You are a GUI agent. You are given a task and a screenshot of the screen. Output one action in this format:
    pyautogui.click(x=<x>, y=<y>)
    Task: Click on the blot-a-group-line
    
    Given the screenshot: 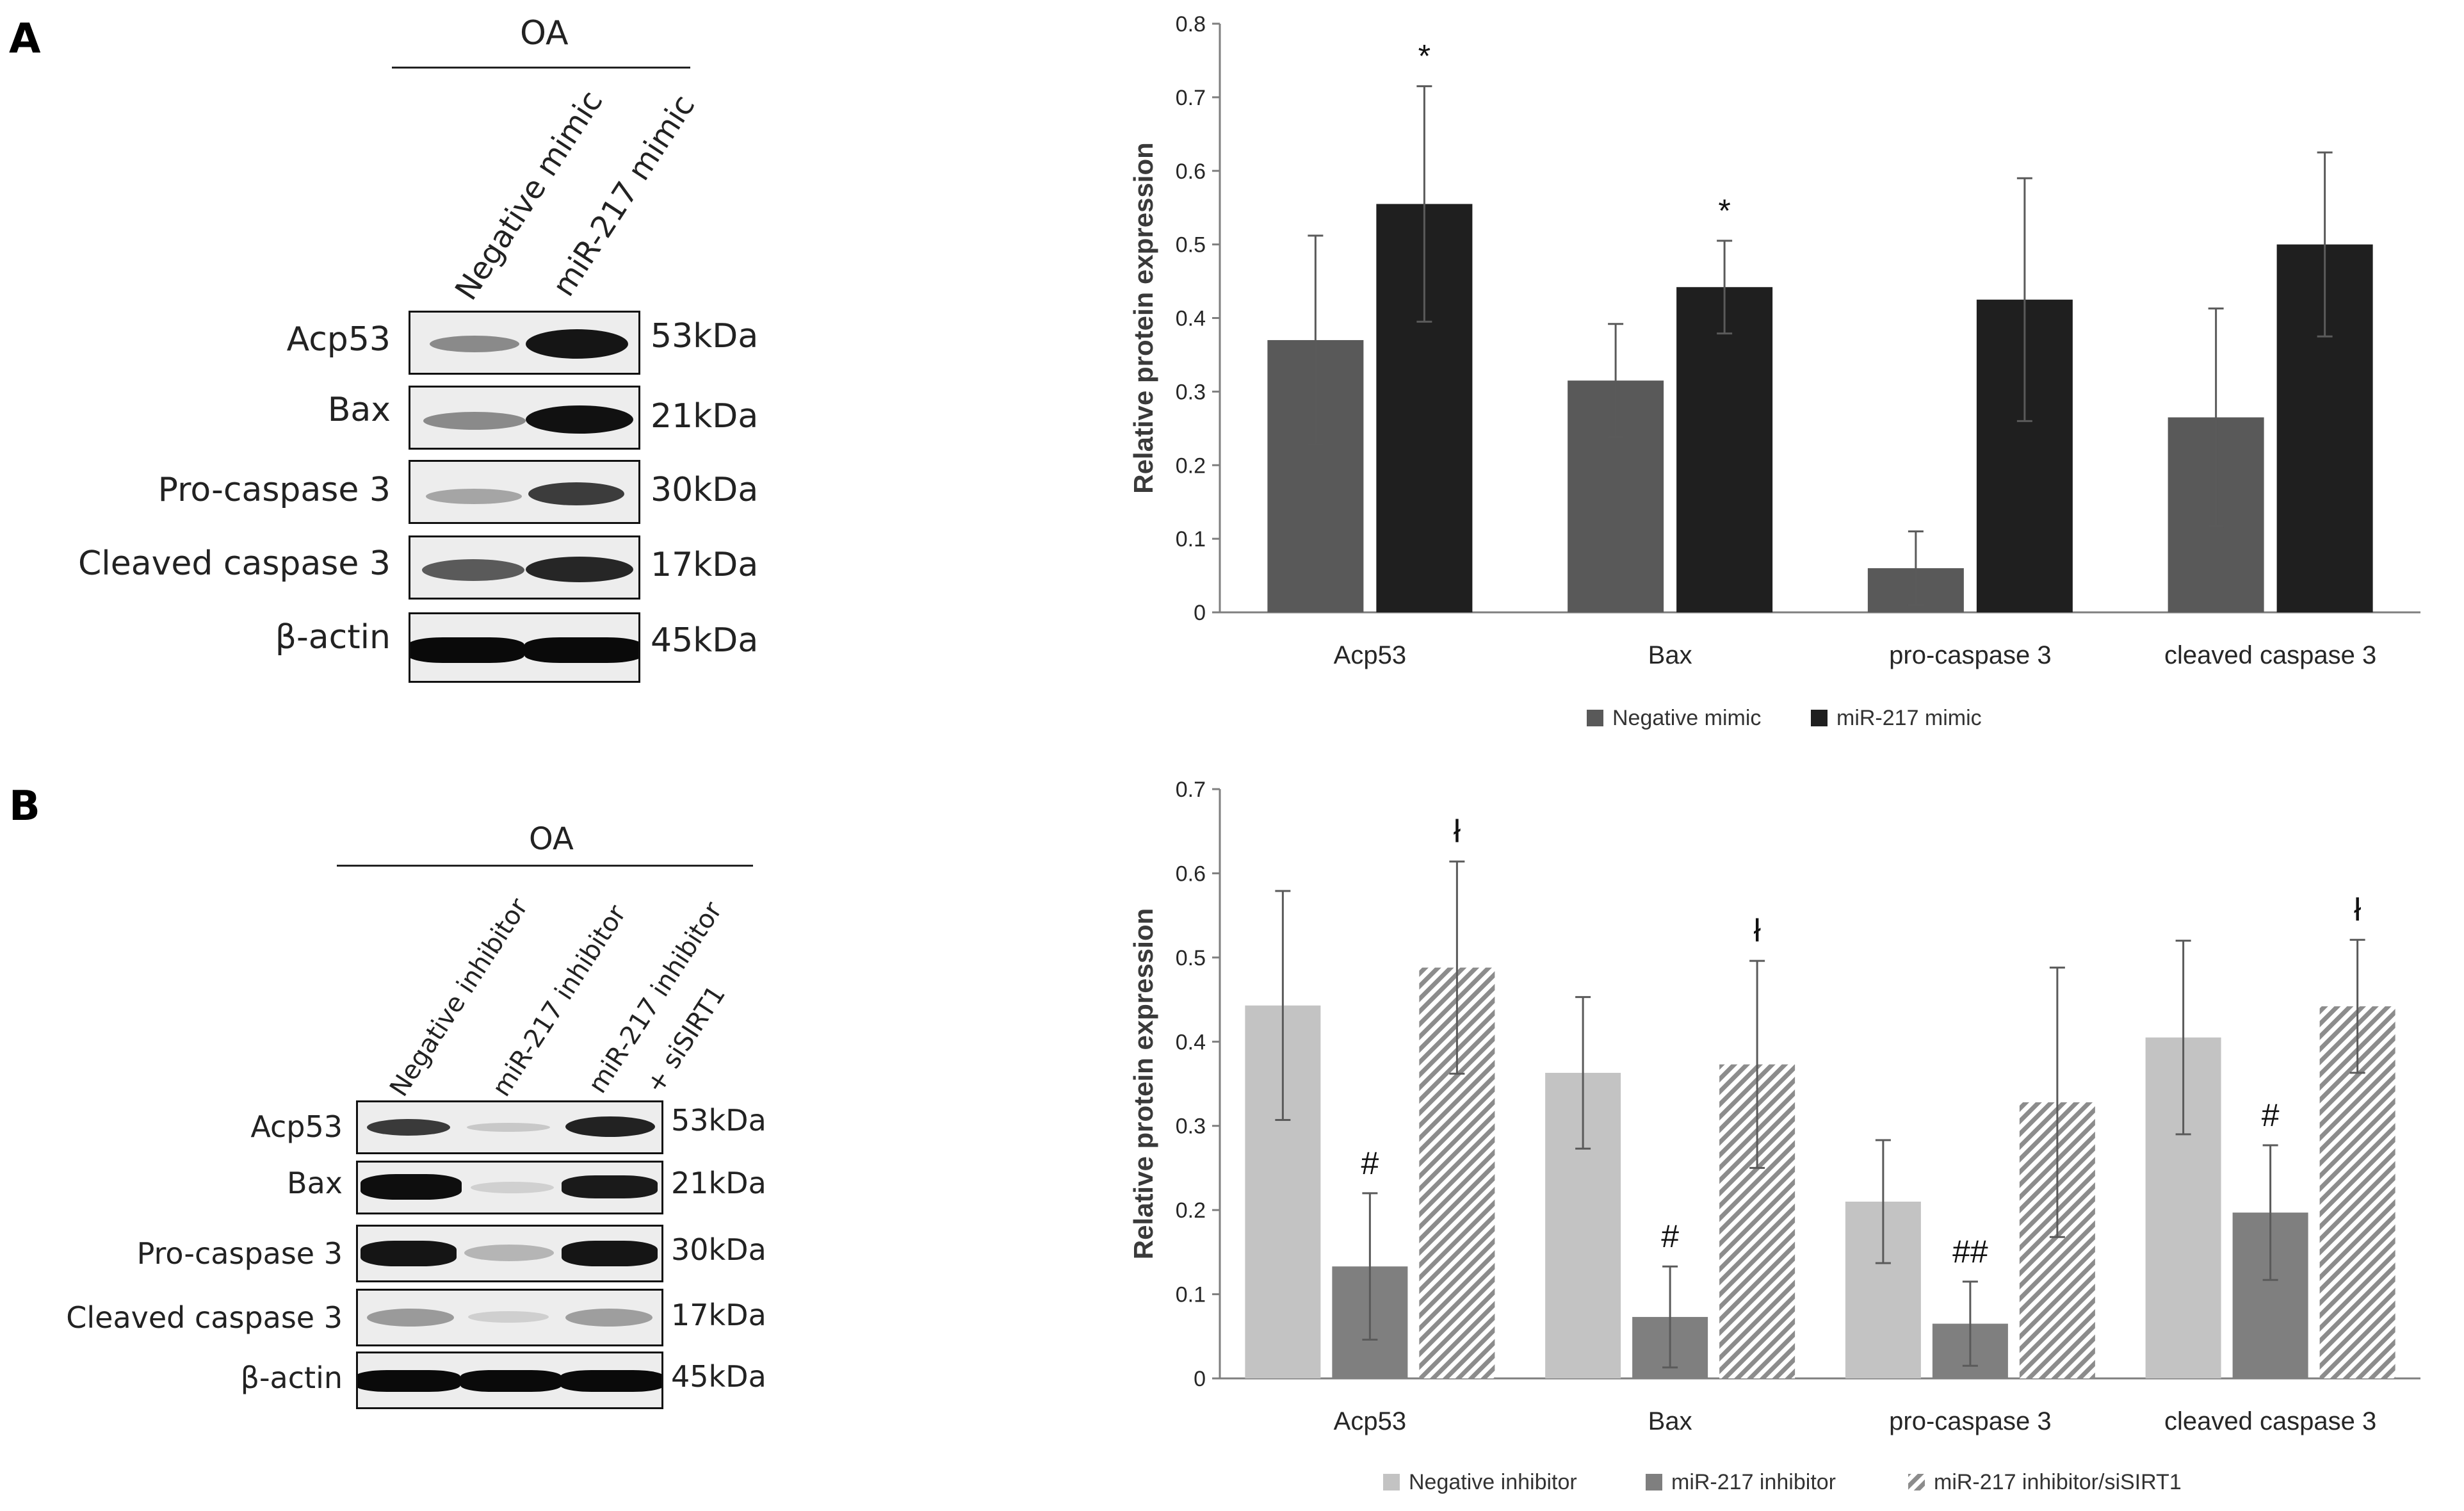 What is the action you would take?
    pyautogui.click(x=541, y=68)
    